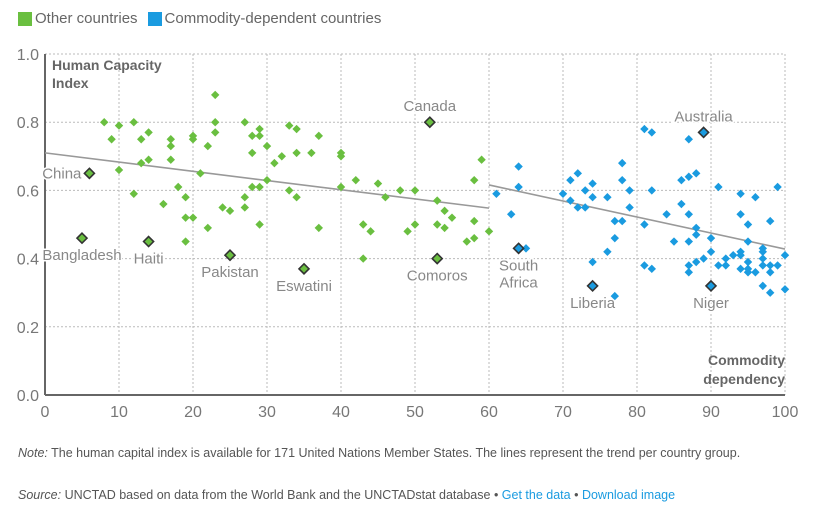  Describe the element at coordinates (267, 412) in the screenshot. I see `x-tick-label: 30` at that location.